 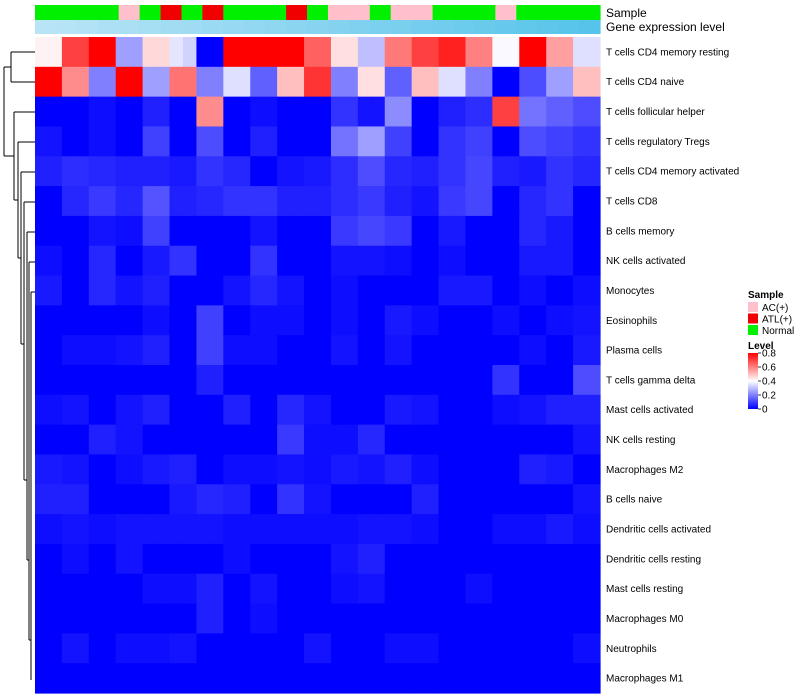 I want to click on row-label: NK cells resting, so click(x=640, y=440).